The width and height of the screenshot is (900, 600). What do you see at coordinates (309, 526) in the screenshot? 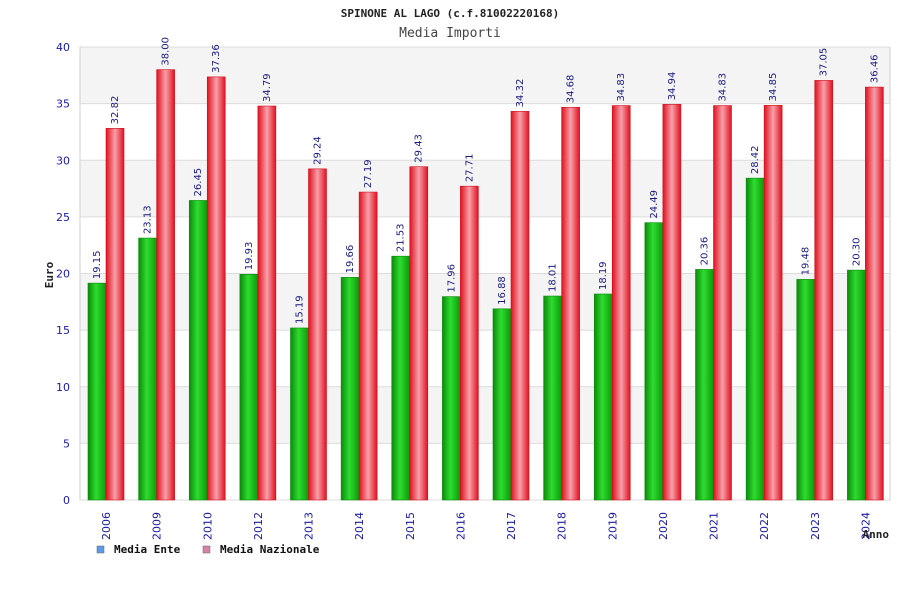
I see `x-tick-label: 2013` at bounding box center [309, 526].